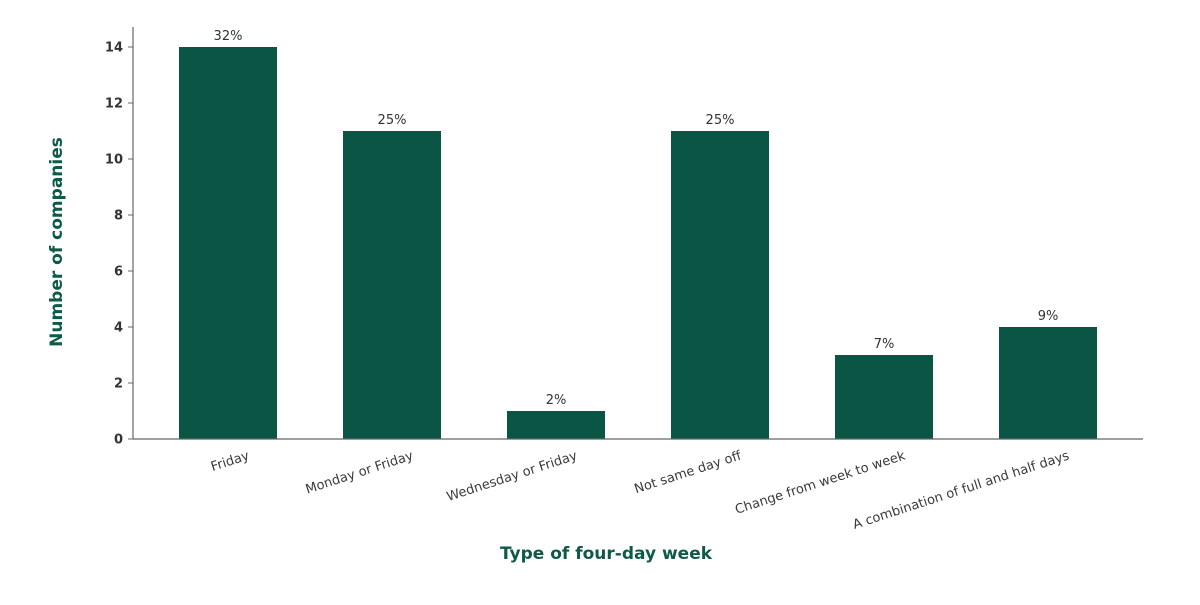 The image size is (1200, 605). Describe the element at coordinates (606, 554) in the screenshot. I see `x-axis-title: Type of four-day week` at that location.